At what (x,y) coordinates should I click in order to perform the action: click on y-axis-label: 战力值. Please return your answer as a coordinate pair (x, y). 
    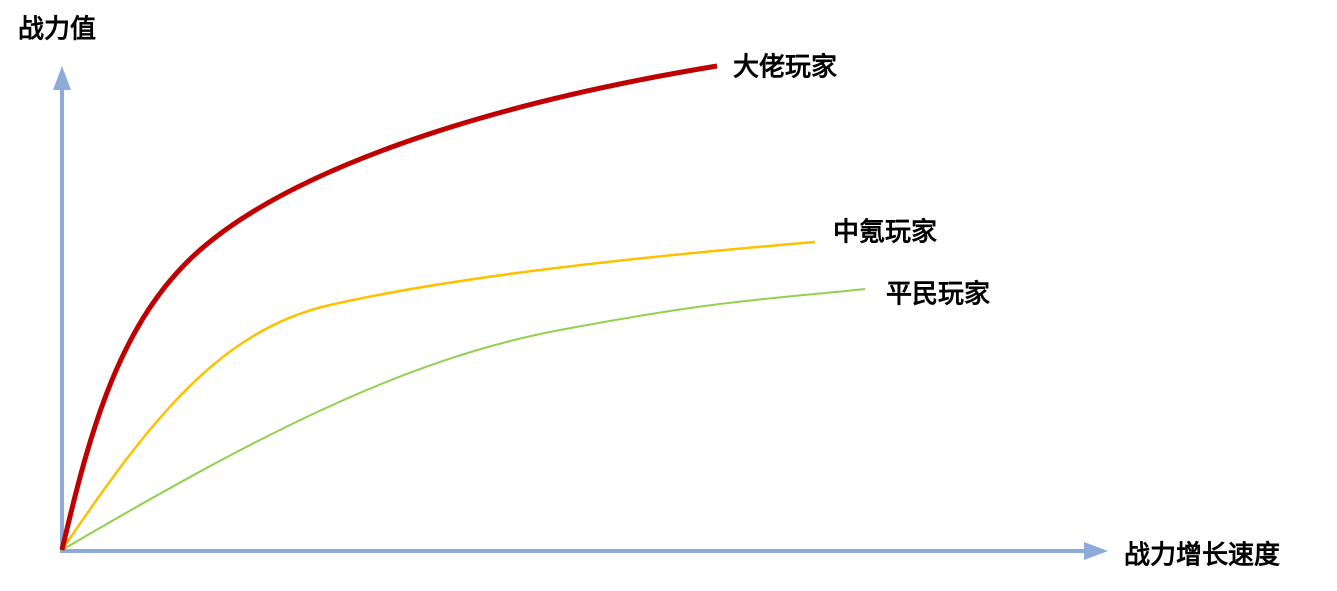
    Looking at the image, I should click on (57, 30).